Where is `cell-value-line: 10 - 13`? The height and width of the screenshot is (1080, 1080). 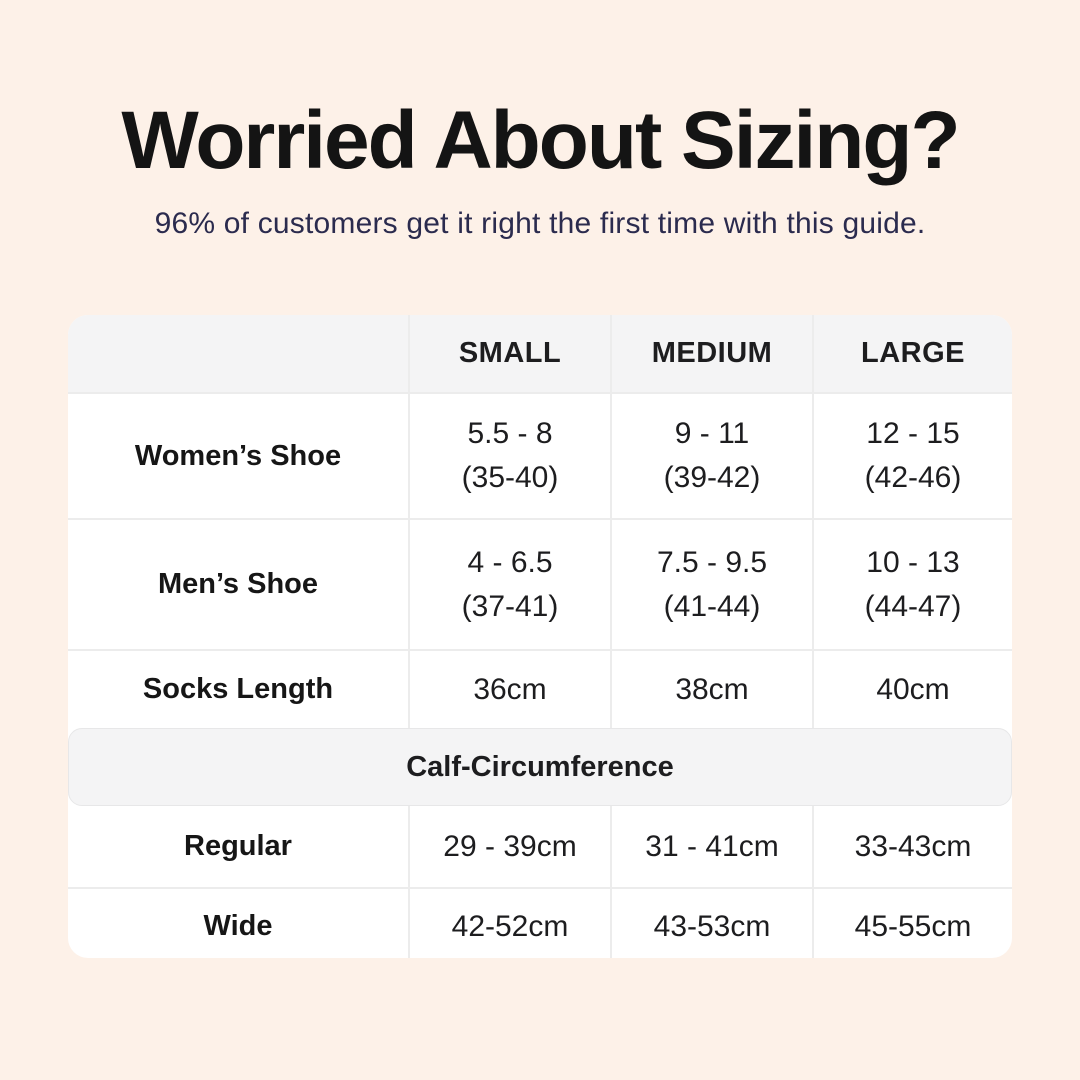
cell-value-line: 10 - 13 is located at coordinates (913, 562).